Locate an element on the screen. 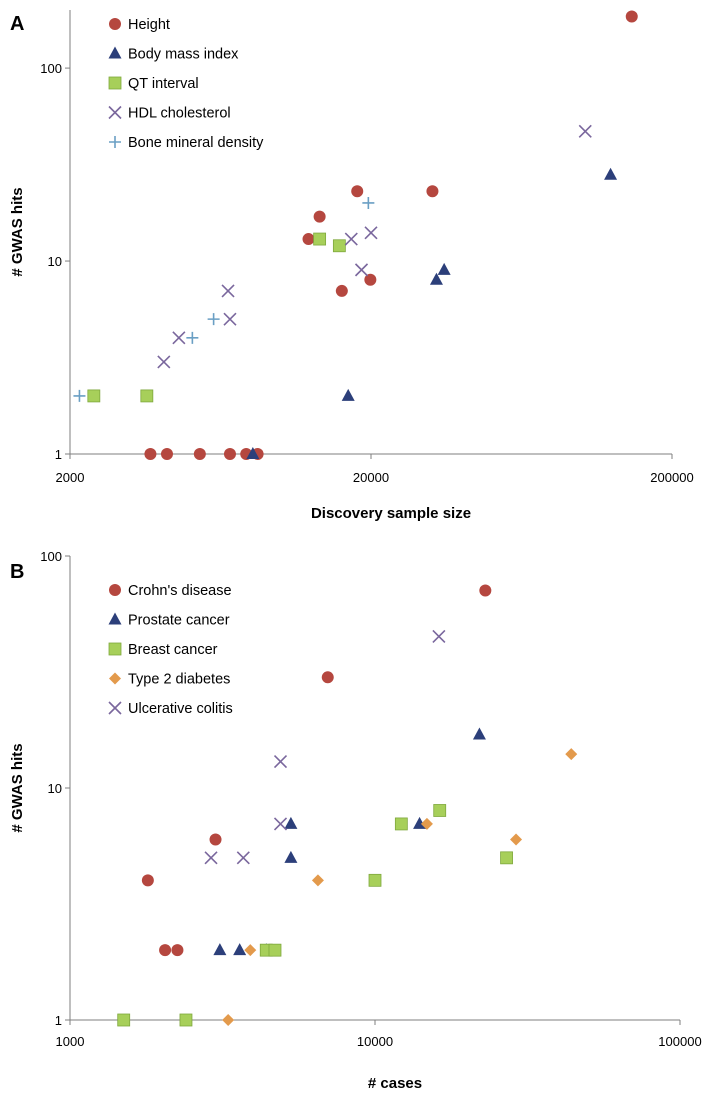 This screenshot has height=1102, width=714. legend-entry-label: Type 2 diabetes is located at coordinates (179, 680).